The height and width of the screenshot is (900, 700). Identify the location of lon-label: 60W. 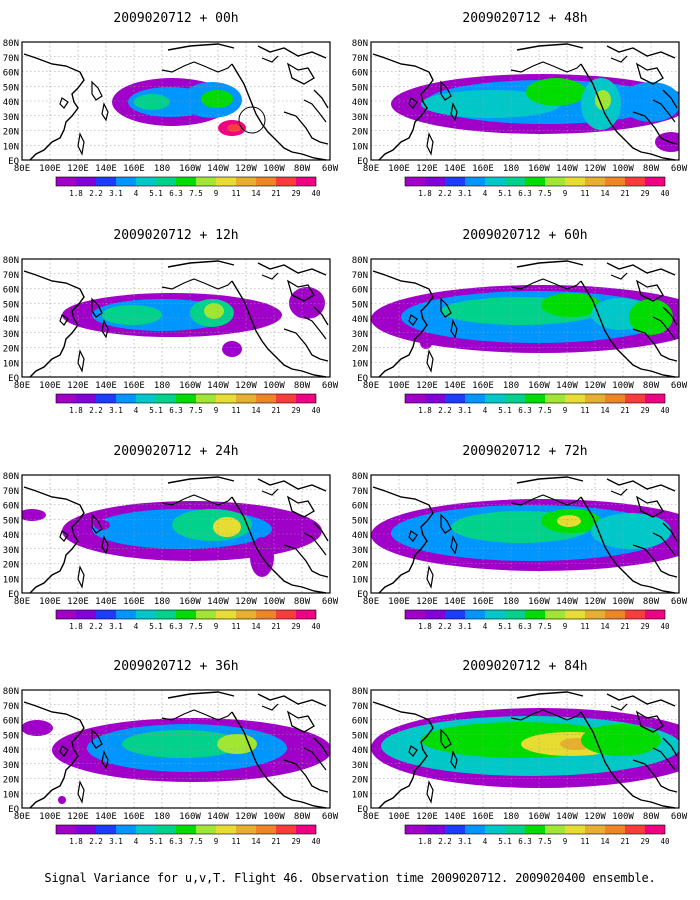
(679, 602).